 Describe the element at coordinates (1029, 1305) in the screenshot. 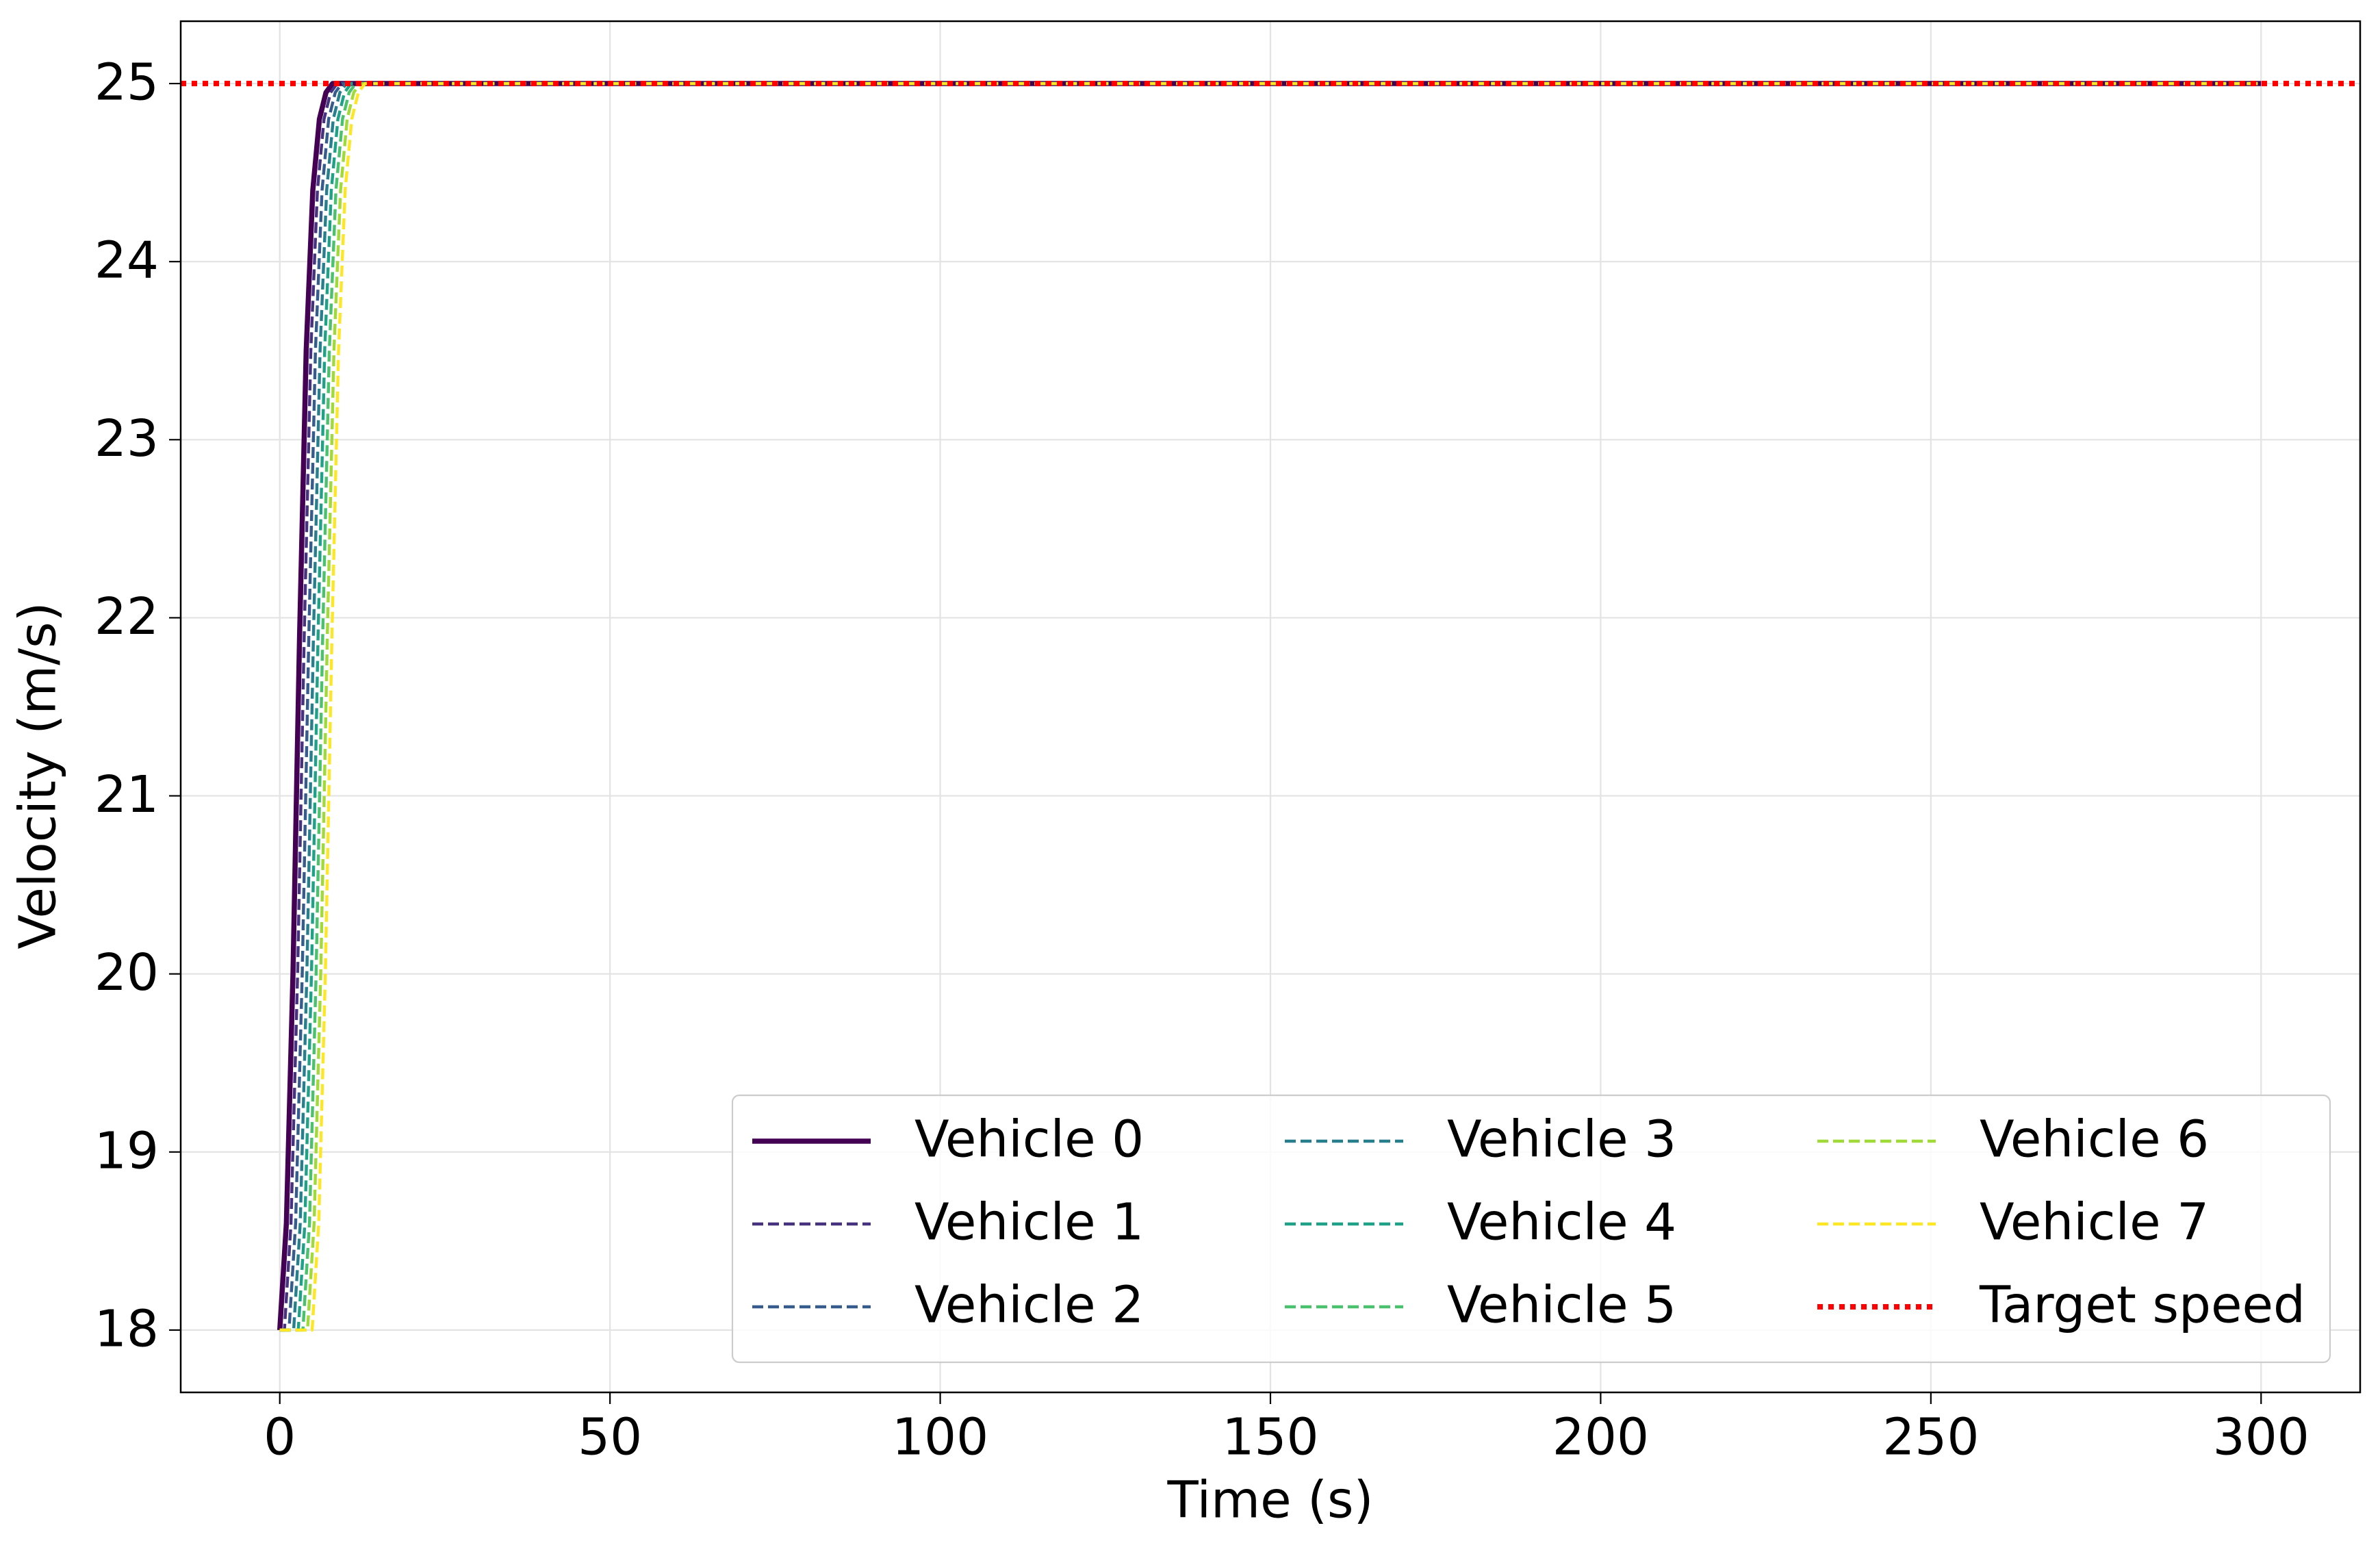

I see `legend-label: Vehicle 2` at that location.